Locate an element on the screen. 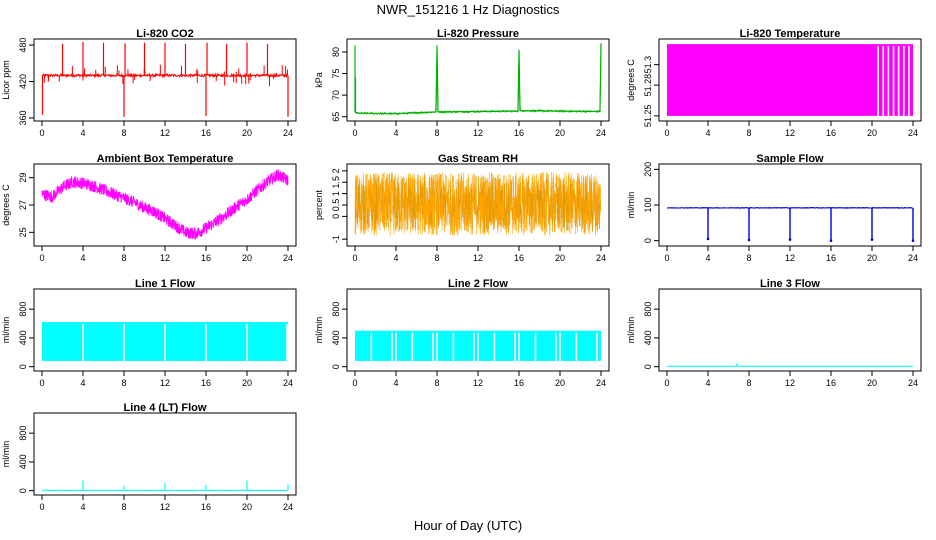 The height and width of the screenshot is (540, 936). chart-panel-1: Li-820 CO2 Licor ppm 0 4 8 12 16 20 24 360 420 480 is located at coordinates (149, 83).